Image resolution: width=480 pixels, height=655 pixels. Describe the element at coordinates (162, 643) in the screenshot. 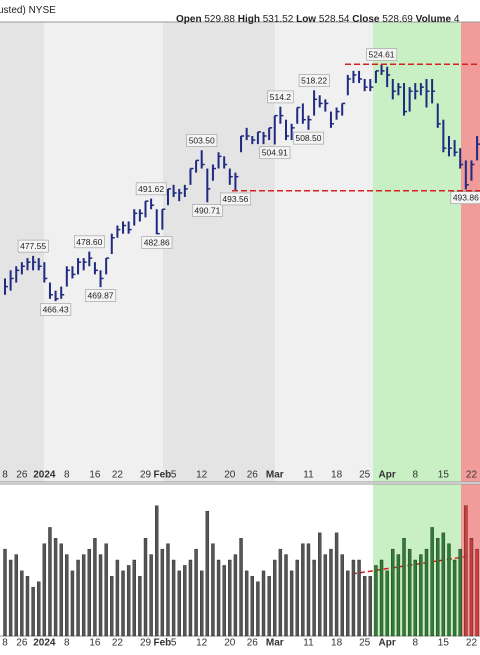

I see `x-tick-label: Feb` at that location.